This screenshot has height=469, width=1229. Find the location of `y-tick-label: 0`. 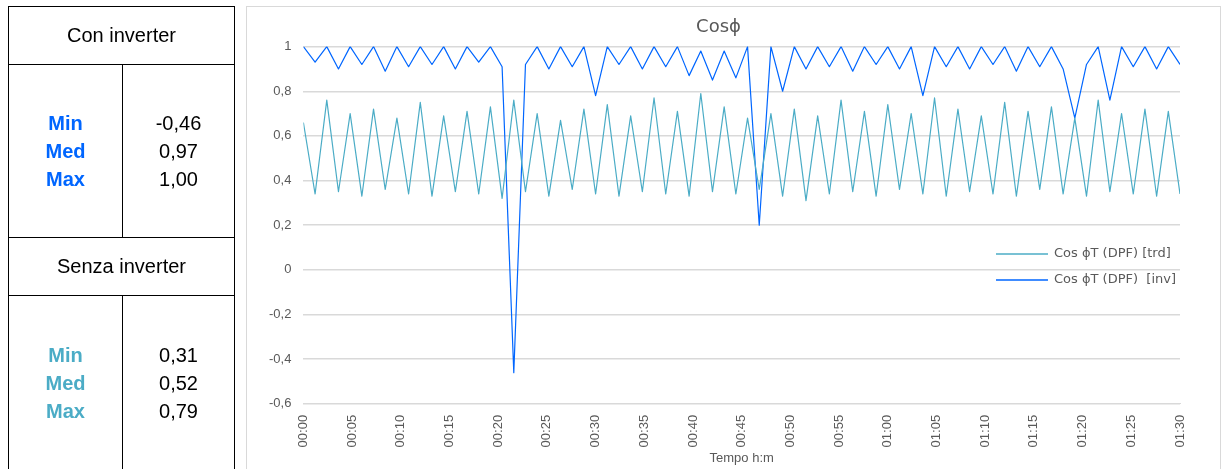

y-tick-label: 0 is located at coordinates (288, 269).